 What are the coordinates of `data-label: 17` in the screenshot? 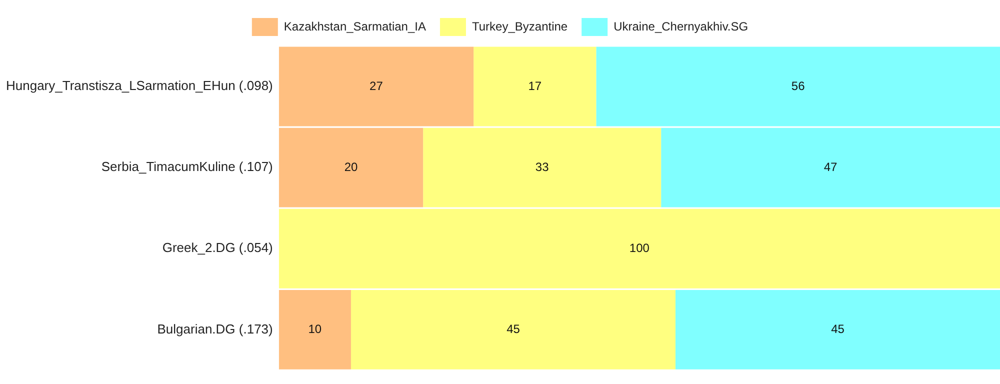 It's located at (535, 85).